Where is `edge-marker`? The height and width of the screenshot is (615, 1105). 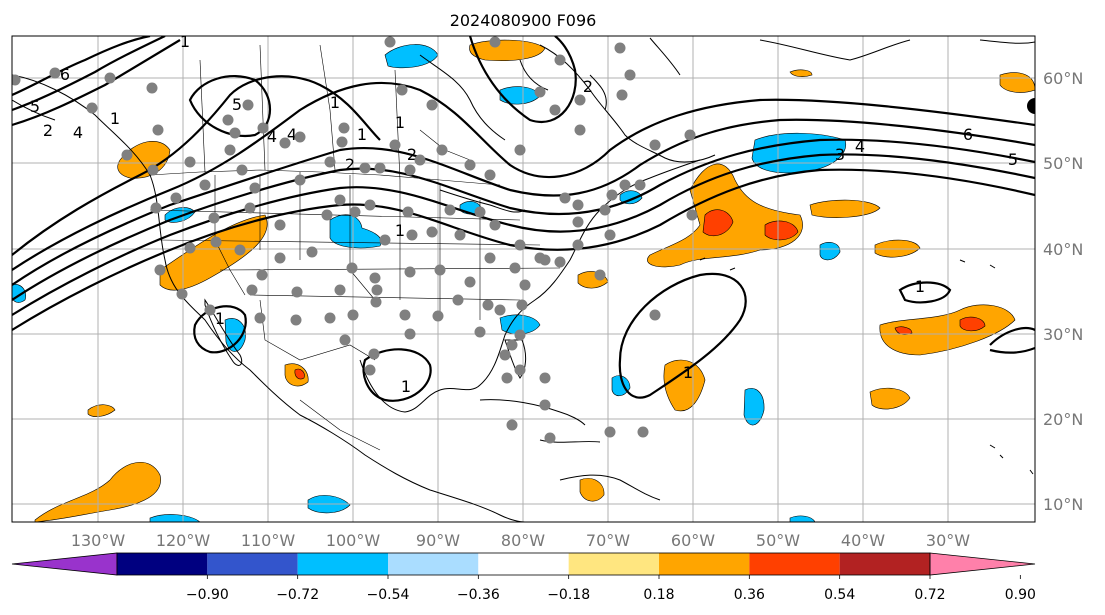 edge-marker is located at coordinates (1031, 106).